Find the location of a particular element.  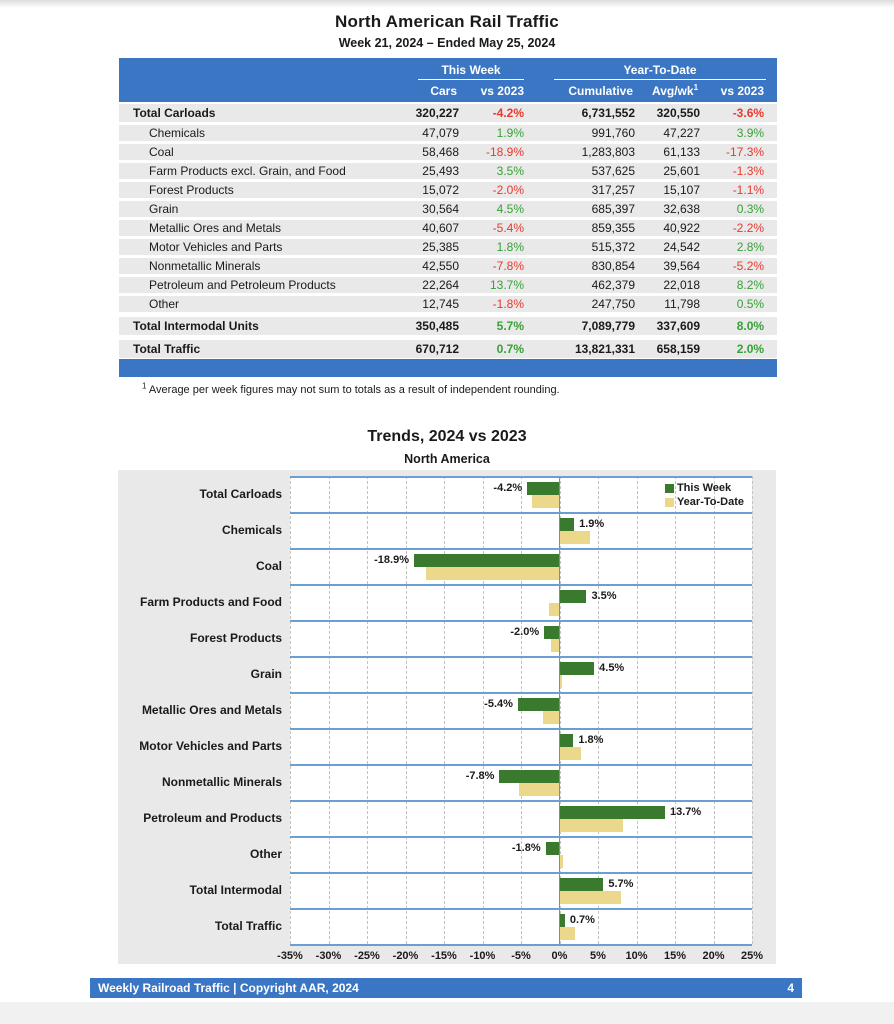

cell-cumulative: 13,821,331 is located at coordinates (581, 349).